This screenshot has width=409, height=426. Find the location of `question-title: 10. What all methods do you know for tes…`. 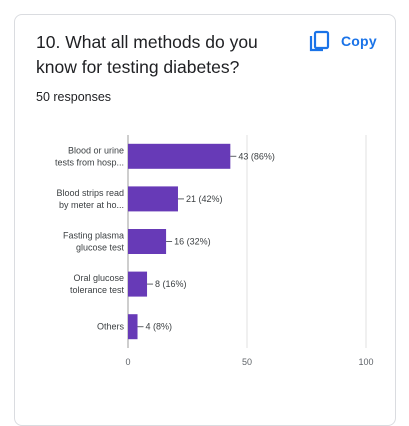

question-title: 10. What all methods do you know for tes… is located at coordinates (147, 54).